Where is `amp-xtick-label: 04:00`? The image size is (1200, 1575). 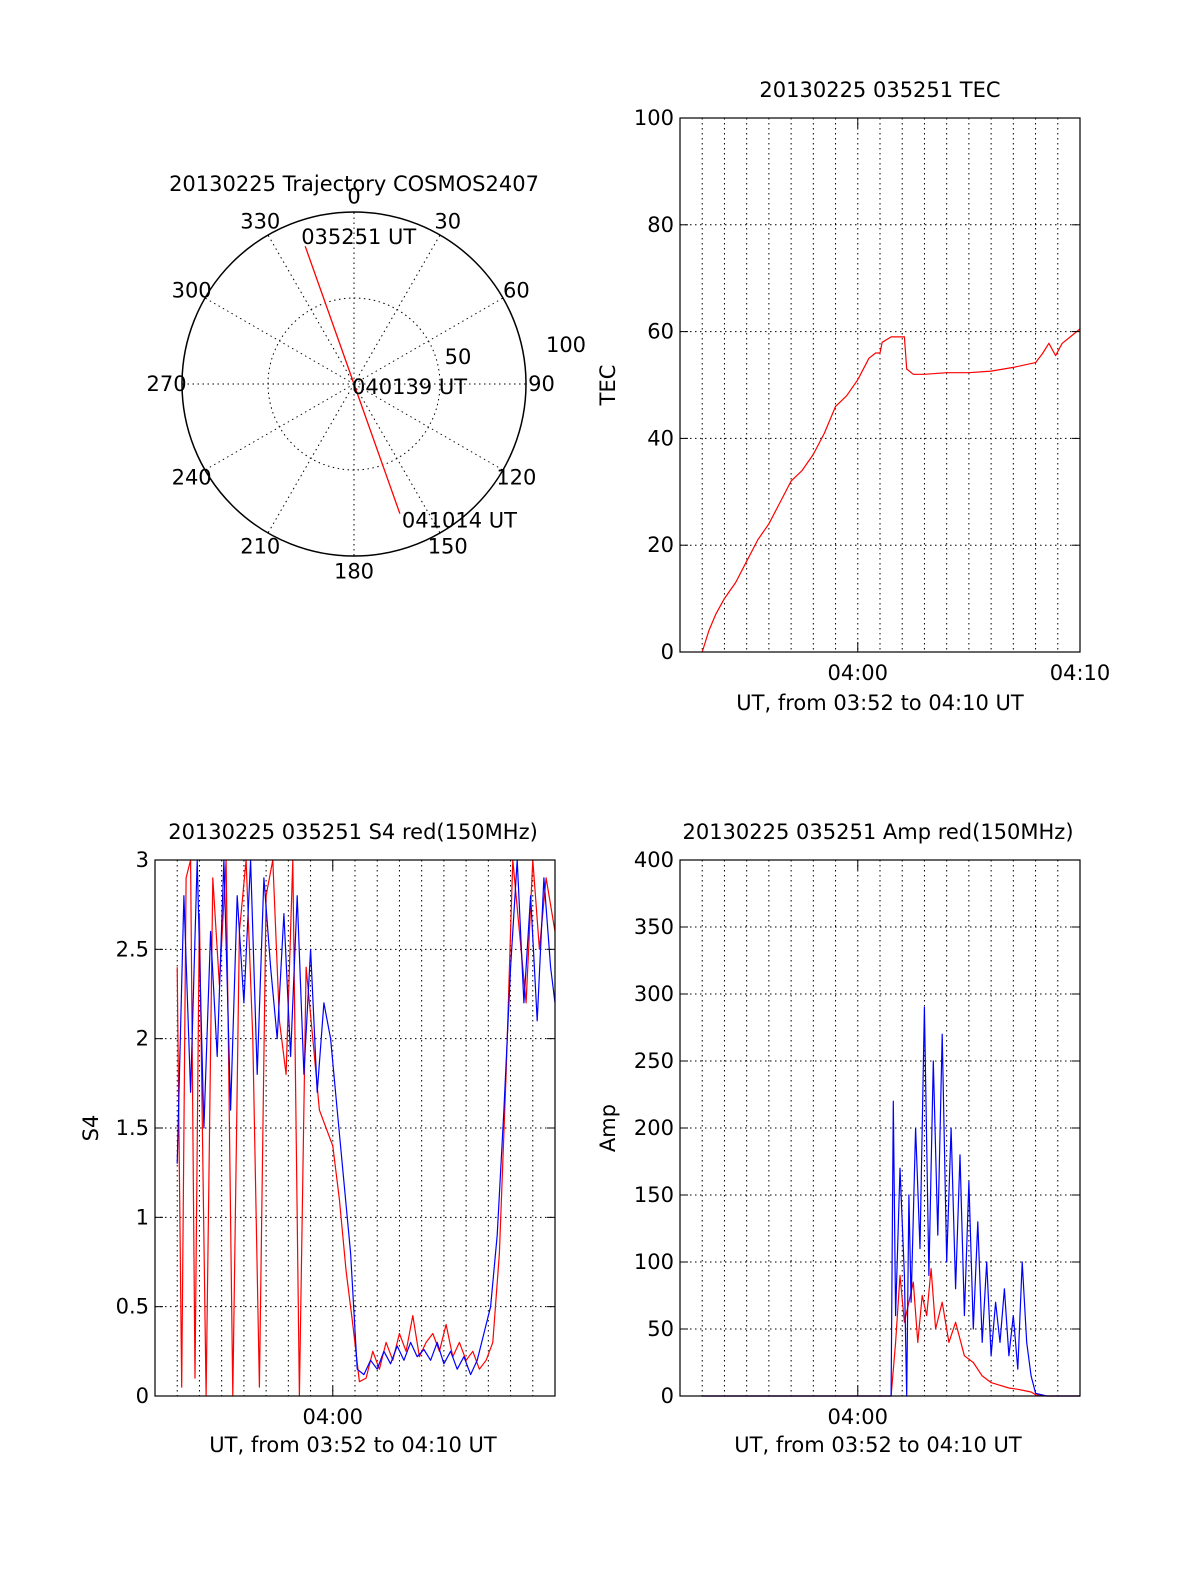 amp-xtick-label: 04:00 is located at coordinates (858, 1417).